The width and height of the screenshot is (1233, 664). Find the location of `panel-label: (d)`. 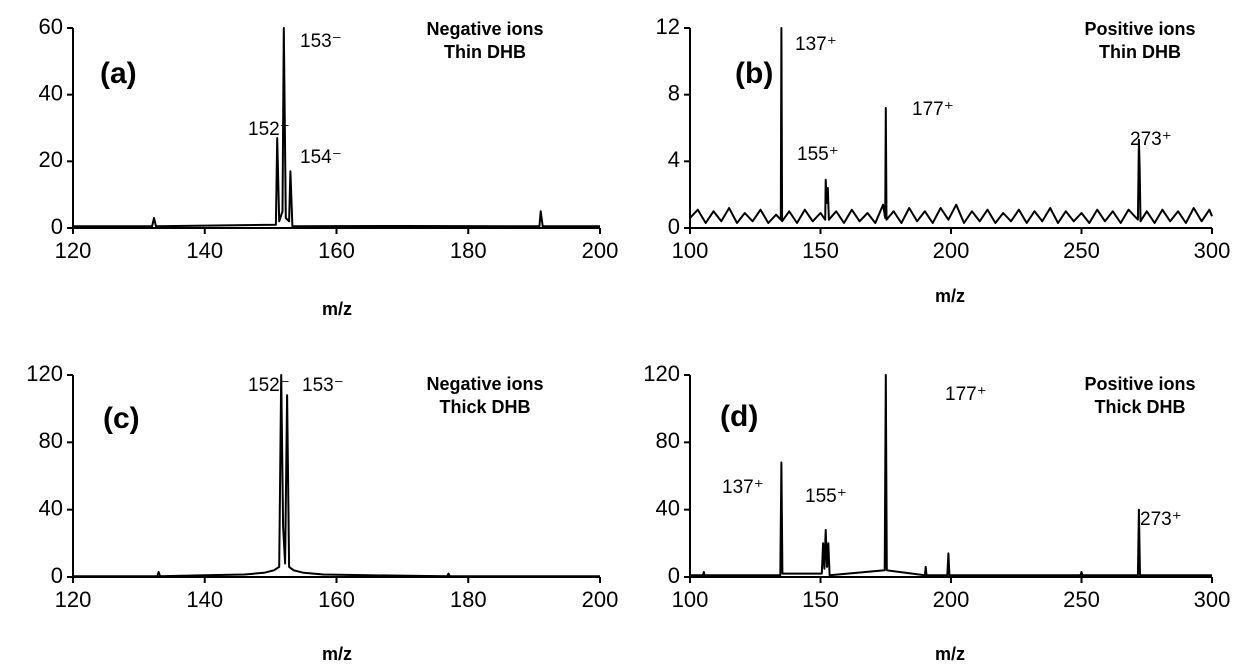

panel-label: (d) is located at coordinates (739, 416).